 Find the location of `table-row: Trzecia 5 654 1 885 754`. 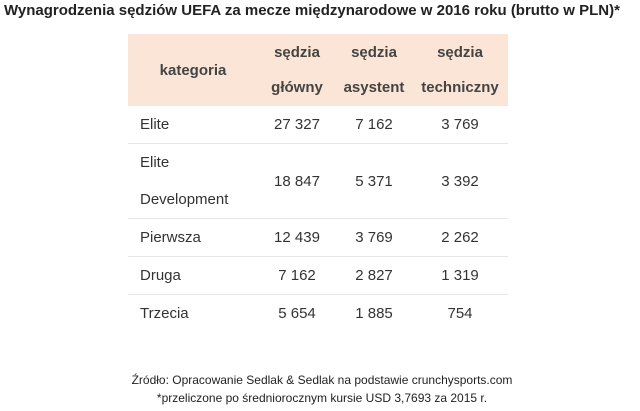

table-row: Trzecia 5 654 1 885 754 is located at coordinates (318, 313).